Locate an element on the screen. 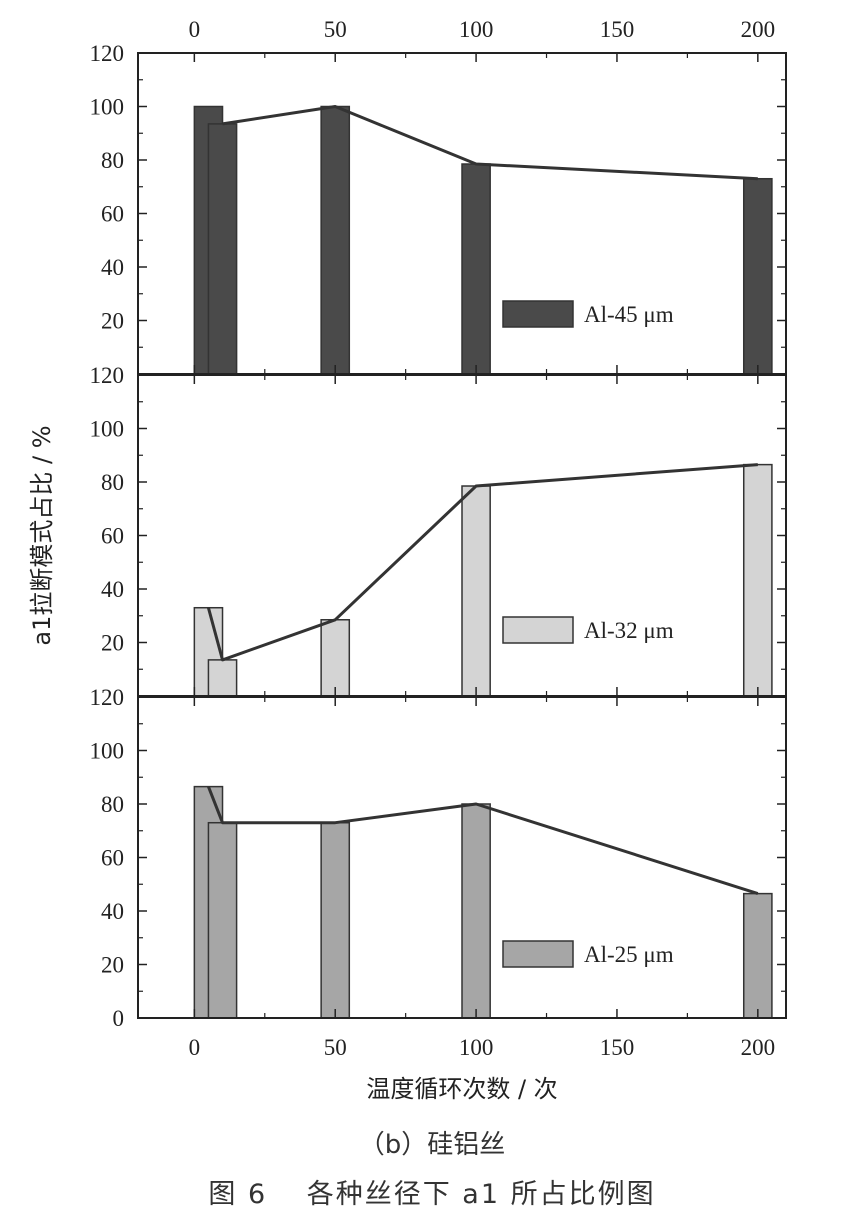 This screenshot has height=1230, width=864. y-tick-label: 0 is located at coordinates (119, 1018).